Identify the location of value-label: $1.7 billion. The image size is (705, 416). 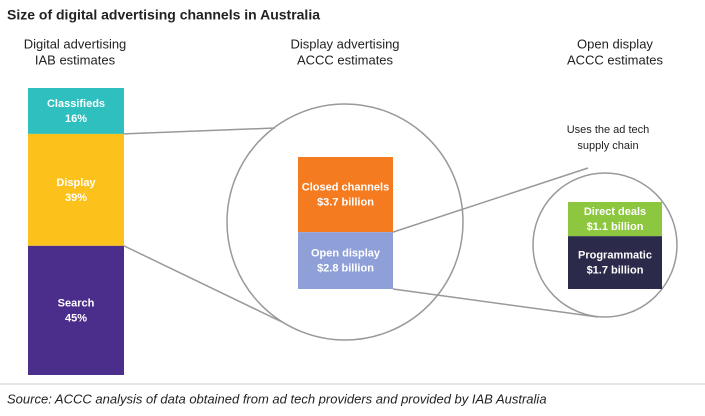
(615, 270).